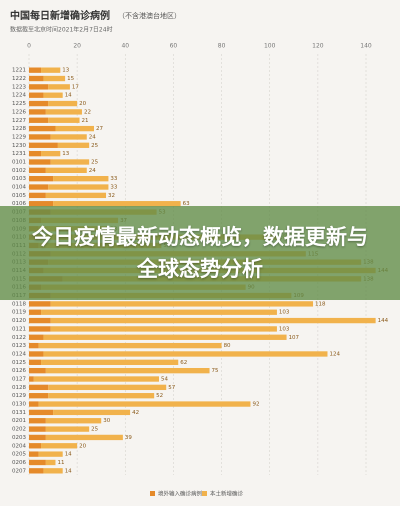 This screenshot has height=506, width=400. I want to click on y-tick-label: 0123, so click(19, 346).